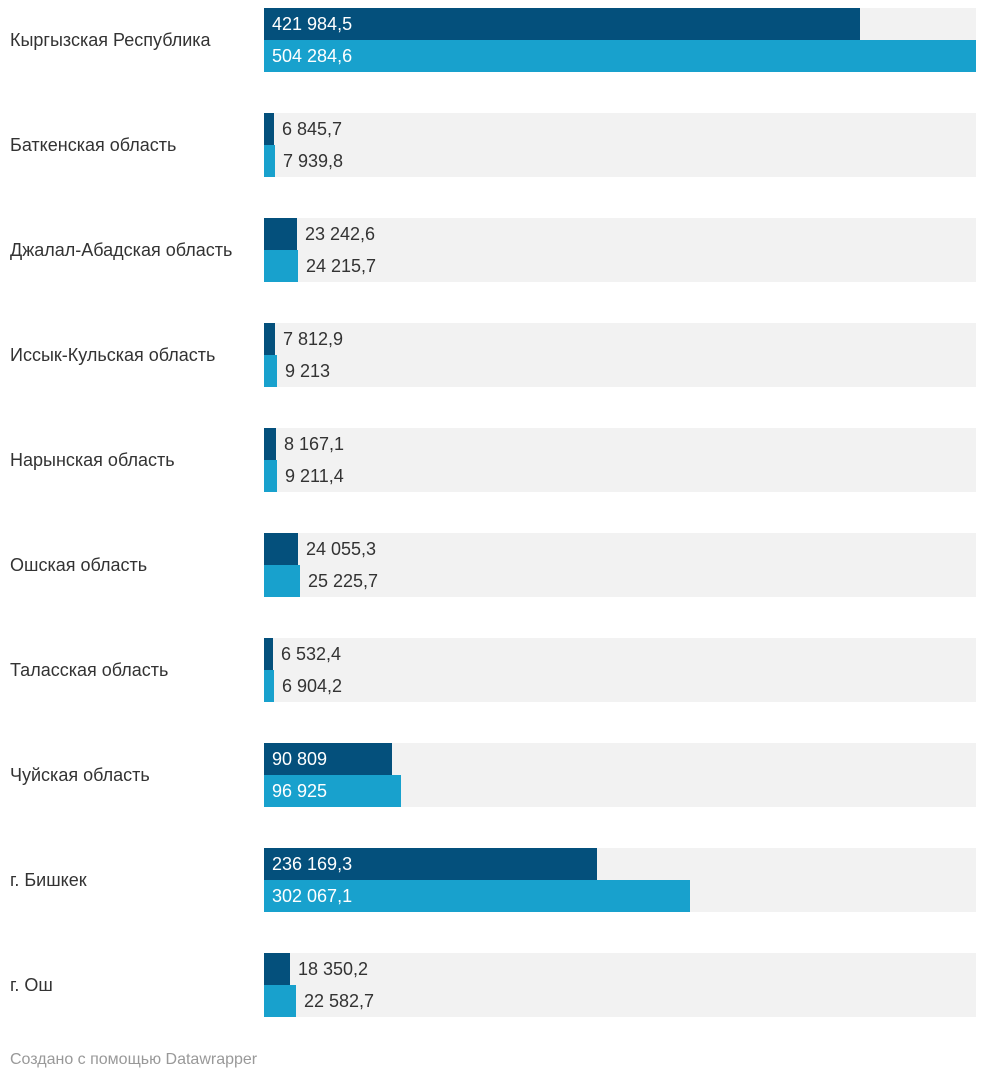 This screenshot has width=986, height=1080. I want to click on category-label: г. Ош, so click(31, 985).